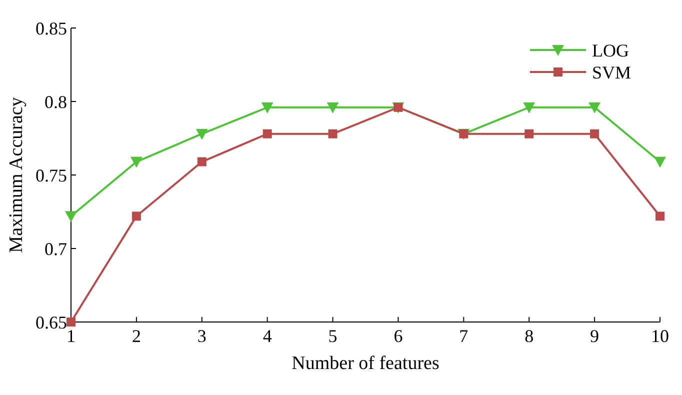  I want to click on x-tick-label: 3, so click(201, 336).